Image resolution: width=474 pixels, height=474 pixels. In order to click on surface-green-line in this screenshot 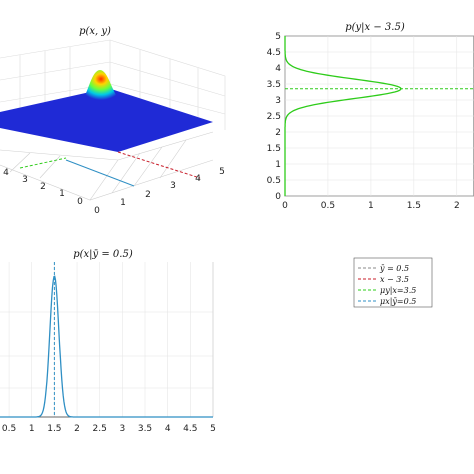, I will do `click(43, 163)`.